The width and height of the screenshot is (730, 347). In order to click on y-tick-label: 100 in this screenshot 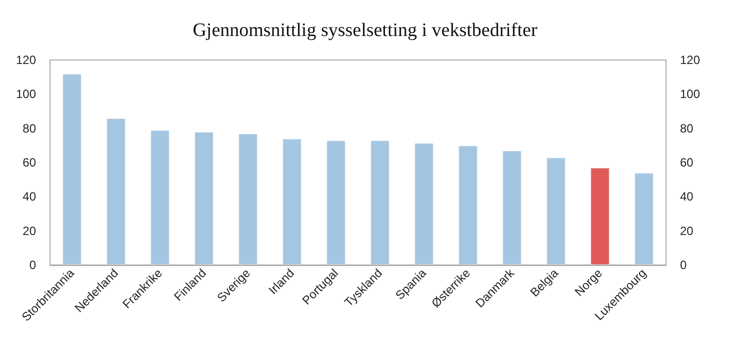, I will do `click(26, 94)`.